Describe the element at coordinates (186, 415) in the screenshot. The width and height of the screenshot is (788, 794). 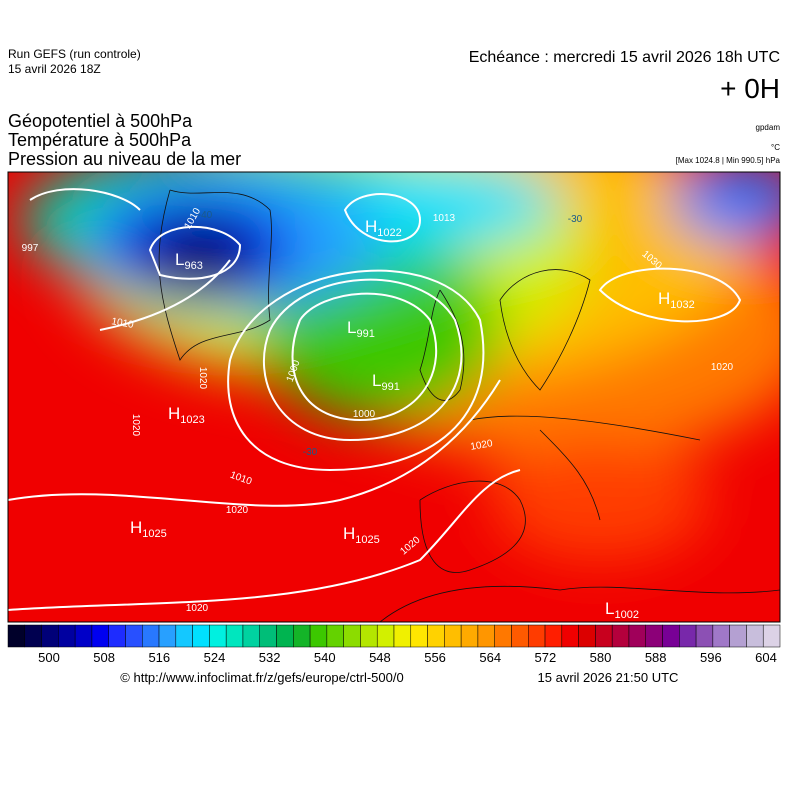
I see `pressure-center: H1023` at that location.